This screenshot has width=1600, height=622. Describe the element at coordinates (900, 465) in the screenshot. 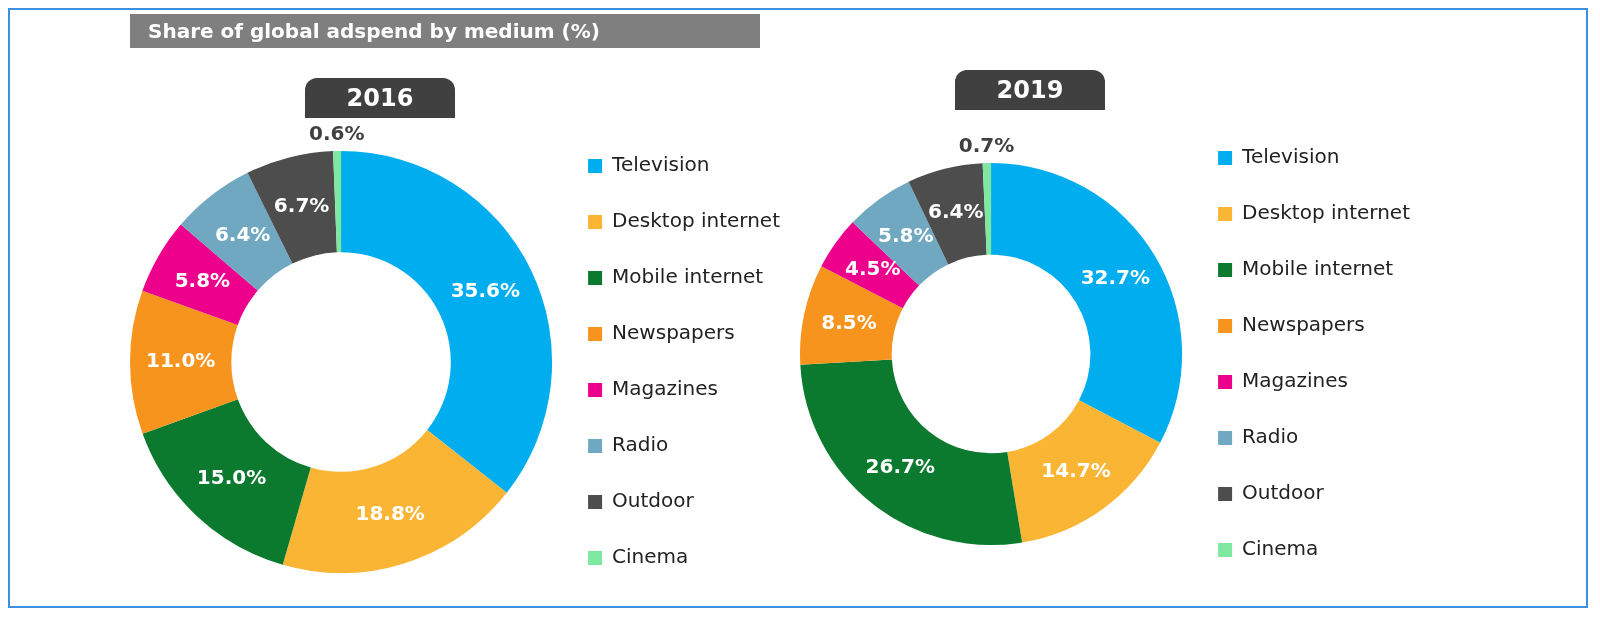

I see `data-label: 26.7%` at that location.